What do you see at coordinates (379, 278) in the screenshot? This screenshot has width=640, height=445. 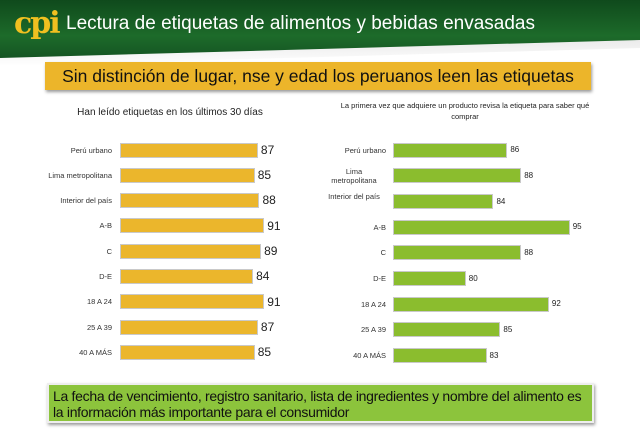 I see `right-category-label: D-E` at bounding box center [379, 278].